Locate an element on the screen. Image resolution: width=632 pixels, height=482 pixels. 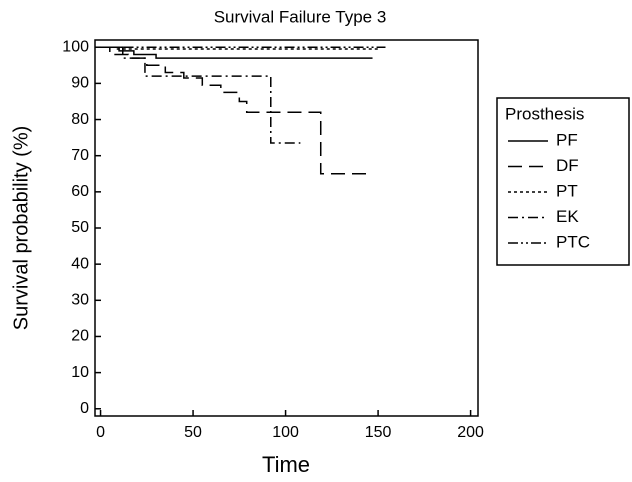
y-tick-label: 20 is located at coordinates (80, 336).